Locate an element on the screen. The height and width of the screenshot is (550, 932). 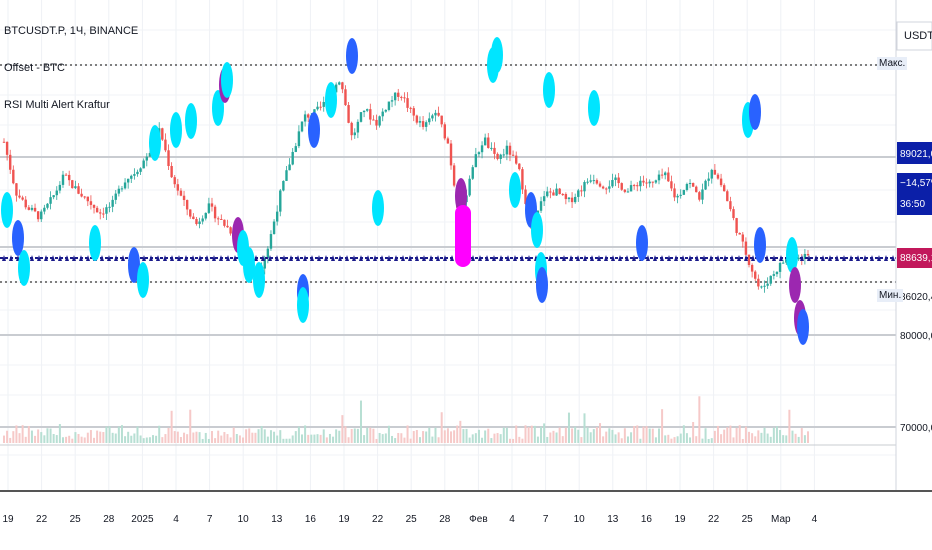
x-tick-label: 7 is located at coordinates (210, 519).